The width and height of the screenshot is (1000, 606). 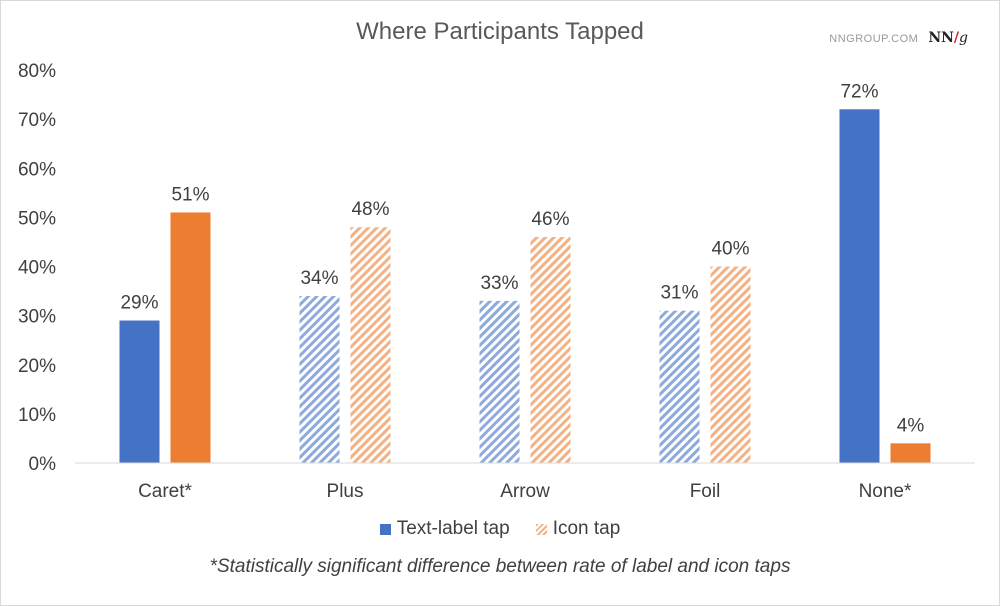 I want to click on bar-icon-foil, so click(x=730, y=364).